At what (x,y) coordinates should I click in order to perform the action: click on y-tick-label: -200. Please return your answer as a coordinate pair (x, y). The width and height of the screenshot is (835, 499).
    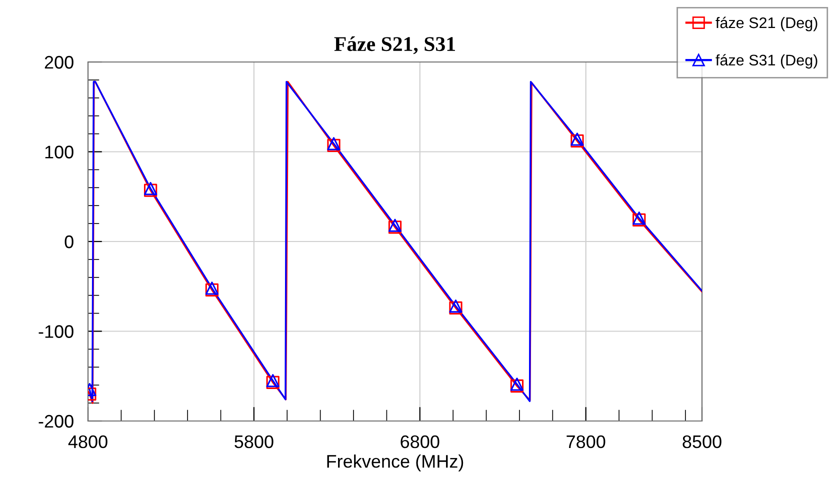
    Looking at the image, I should click on (56, 421).